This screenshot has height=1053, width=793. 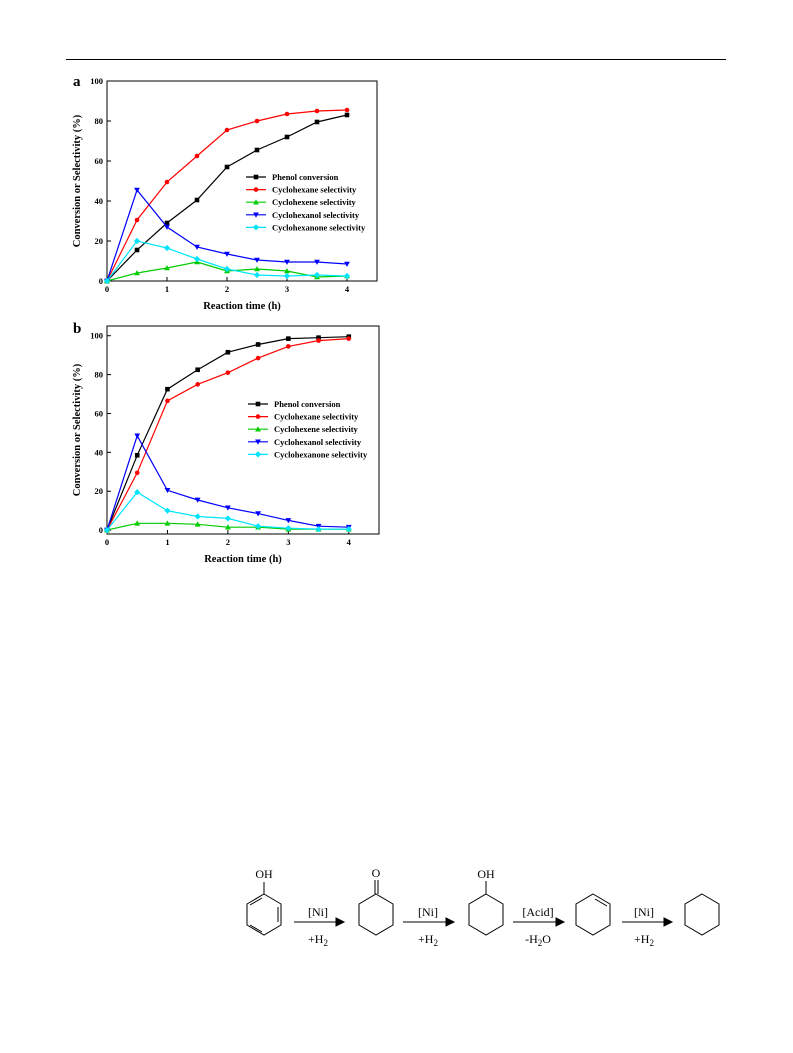 I want to click on phenol-oh-label: OH, so click(x=264, y=874).